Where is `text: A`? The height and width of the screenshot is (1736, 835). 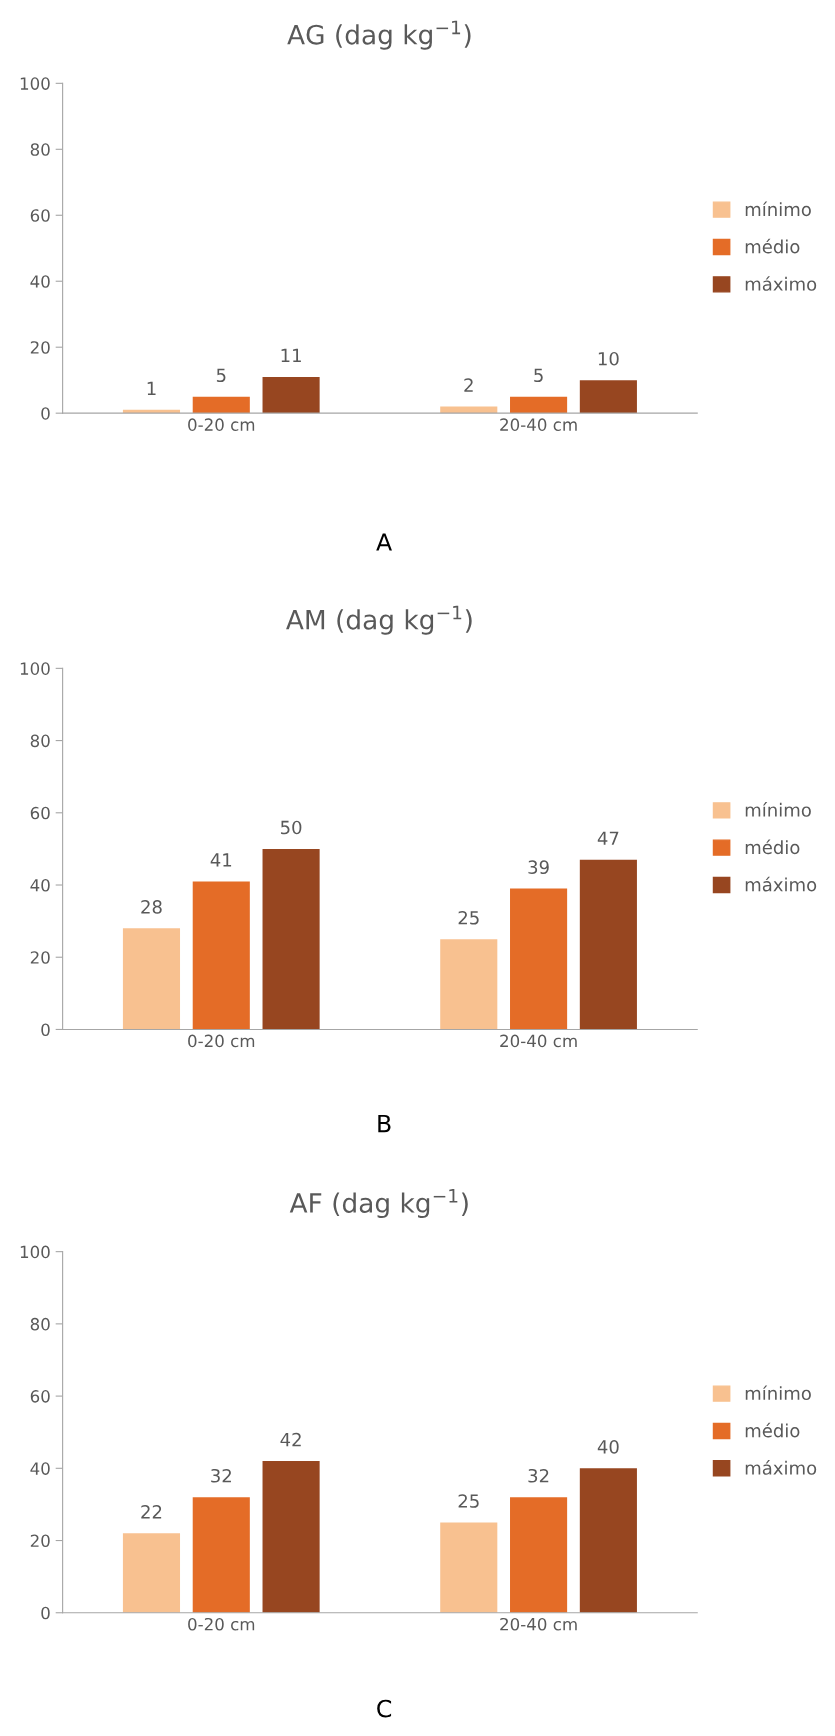
text: A is located at coordinates (384, 542).